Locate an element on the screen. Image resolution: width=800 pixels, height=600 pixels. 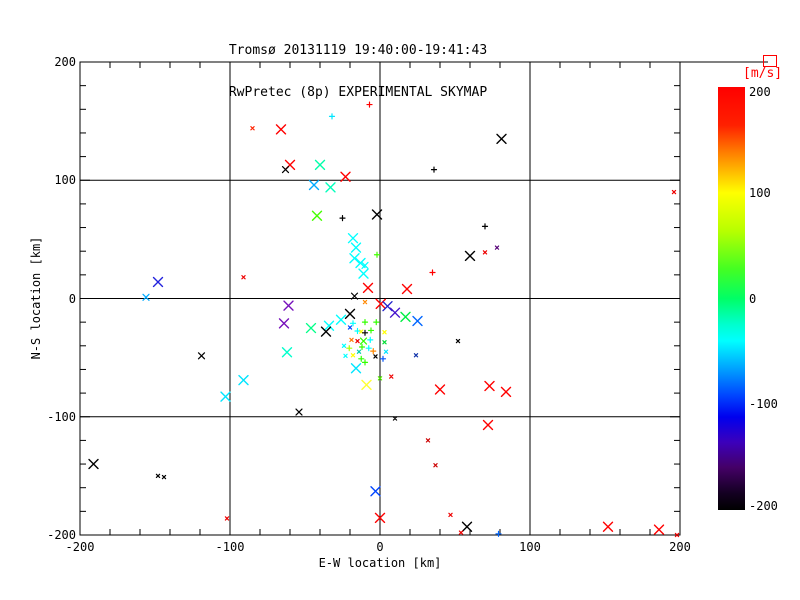
colorbar-tick-label: 100 is located at coordinates (760, 192).